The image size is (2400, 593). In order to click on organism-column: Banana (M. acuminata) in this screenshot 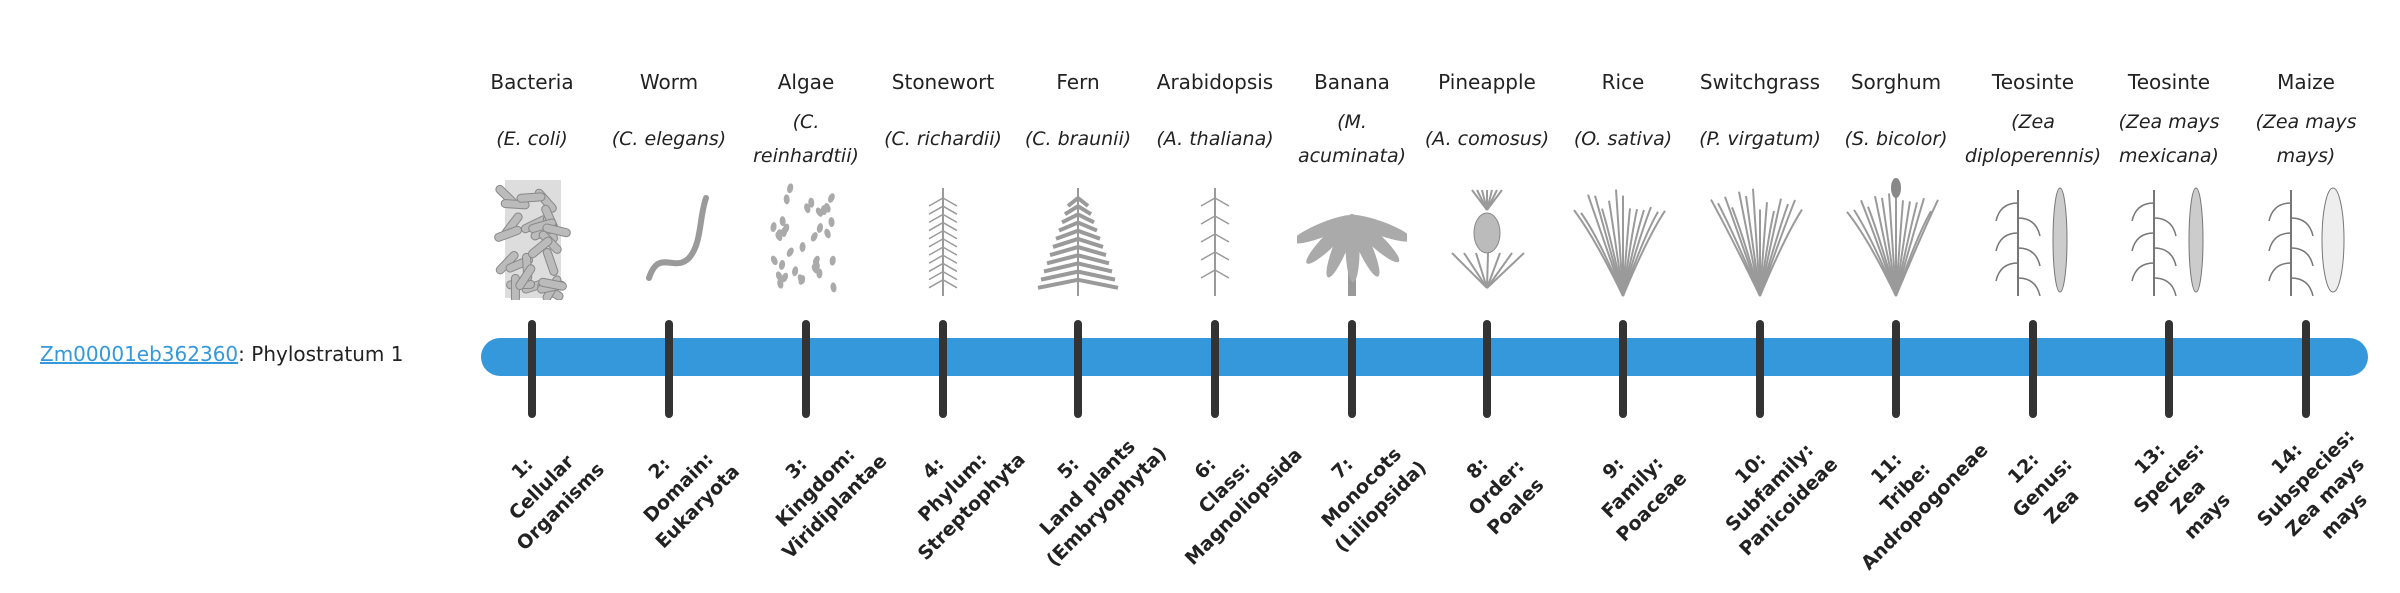, I will do `click(1352, 183)`.